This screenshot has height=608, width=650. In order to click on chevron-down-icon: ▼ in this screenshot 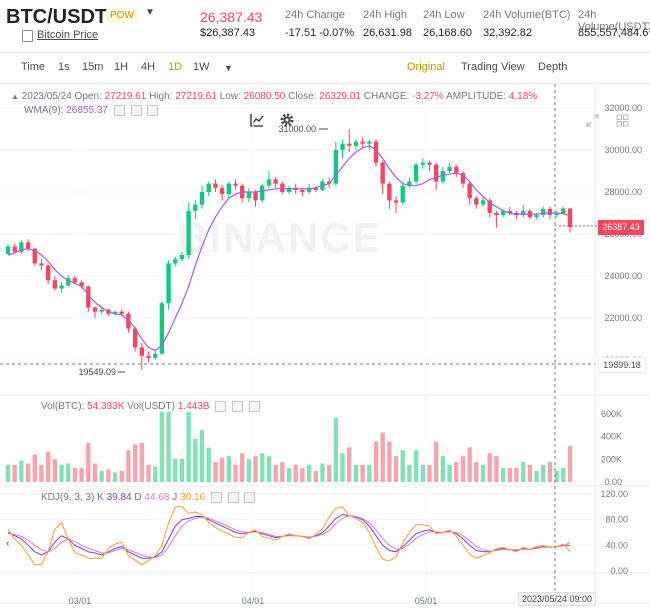, I will do `click(150, 12)`.